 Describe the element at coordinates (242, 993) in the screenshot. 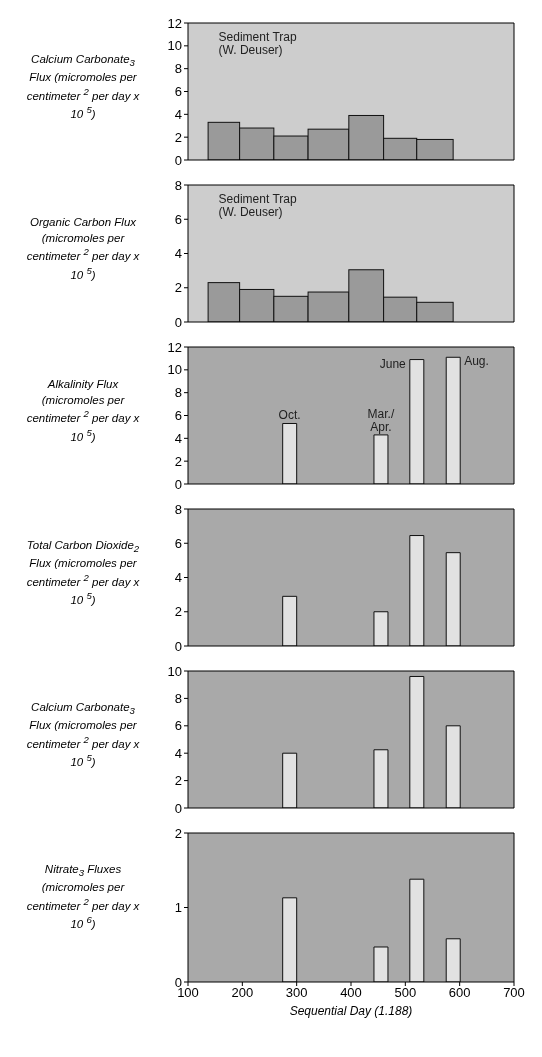

I see `x-tick-label: 200` at that location.